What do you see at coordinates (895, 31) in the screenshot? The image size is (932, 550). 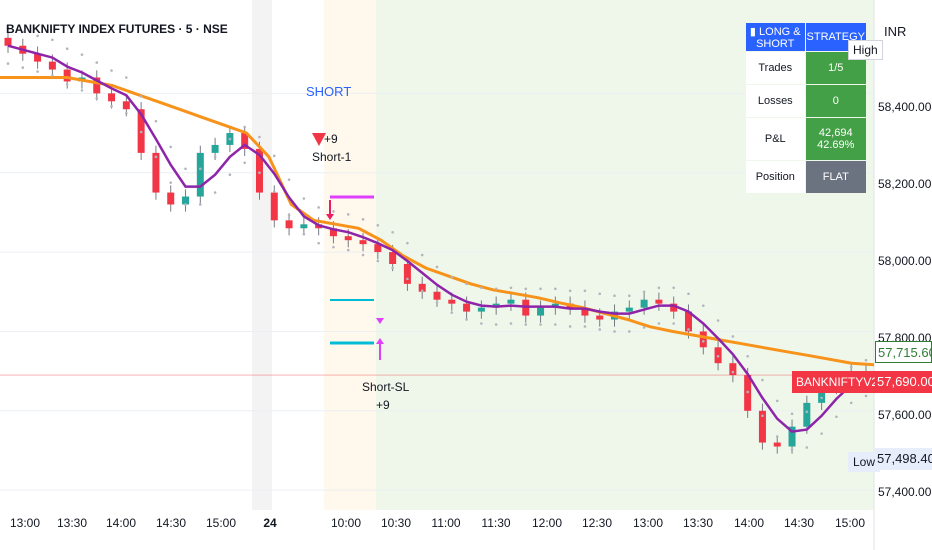 I see `currency-label: INR` at bounding box center [895, 31].